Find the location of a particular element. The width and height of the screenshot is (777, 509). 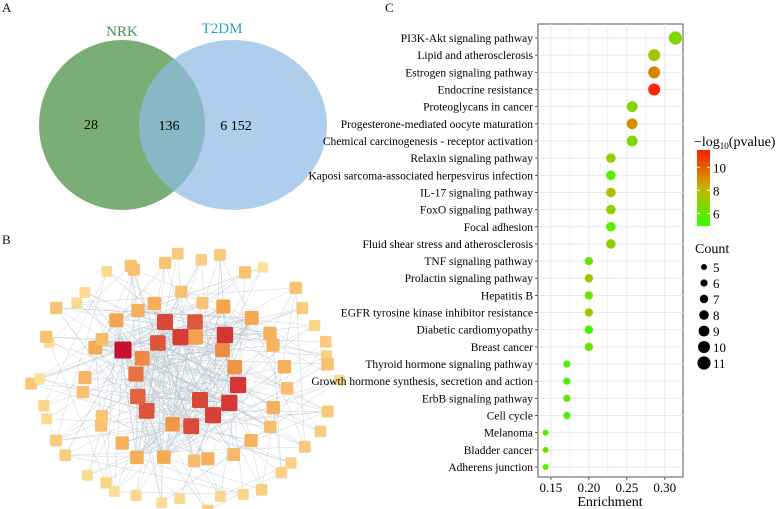

y-tick-label: Fluid shear stress and atherosclerosis is located at coordinates (447, 245).